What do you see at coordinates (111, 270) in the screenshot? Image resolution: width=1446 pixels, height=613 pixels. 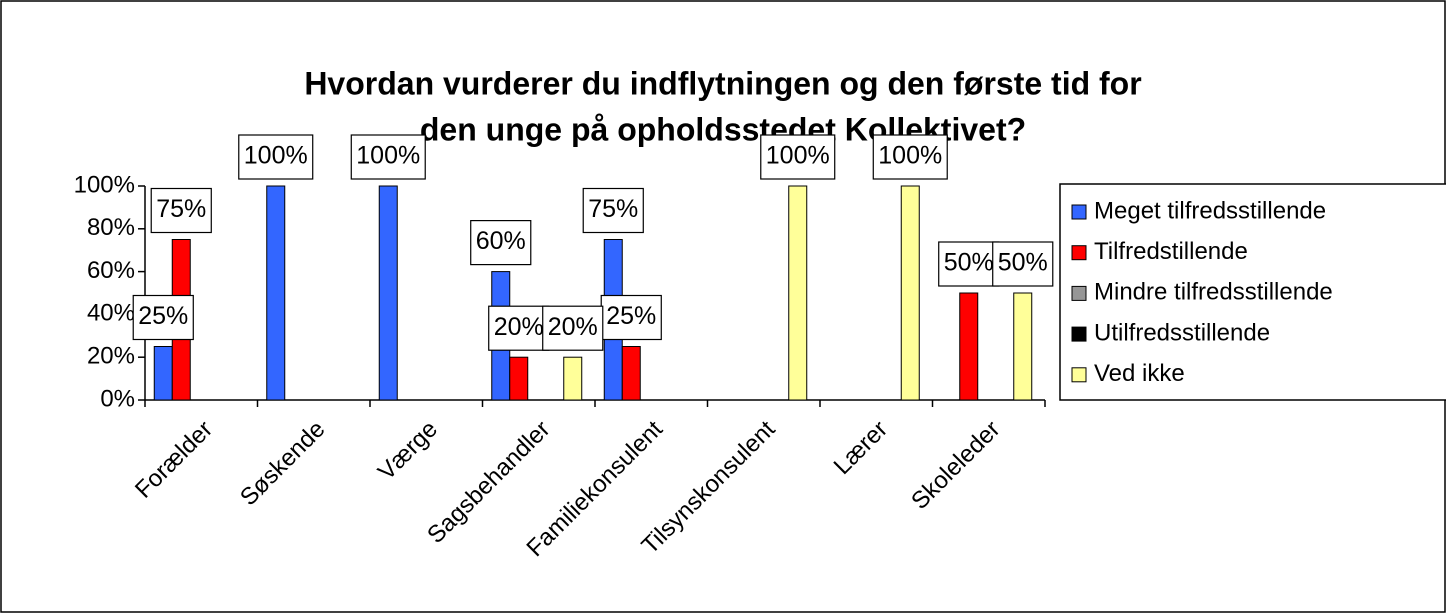 I see `y-tick-label: 60%` at bounding box center [111, 270].